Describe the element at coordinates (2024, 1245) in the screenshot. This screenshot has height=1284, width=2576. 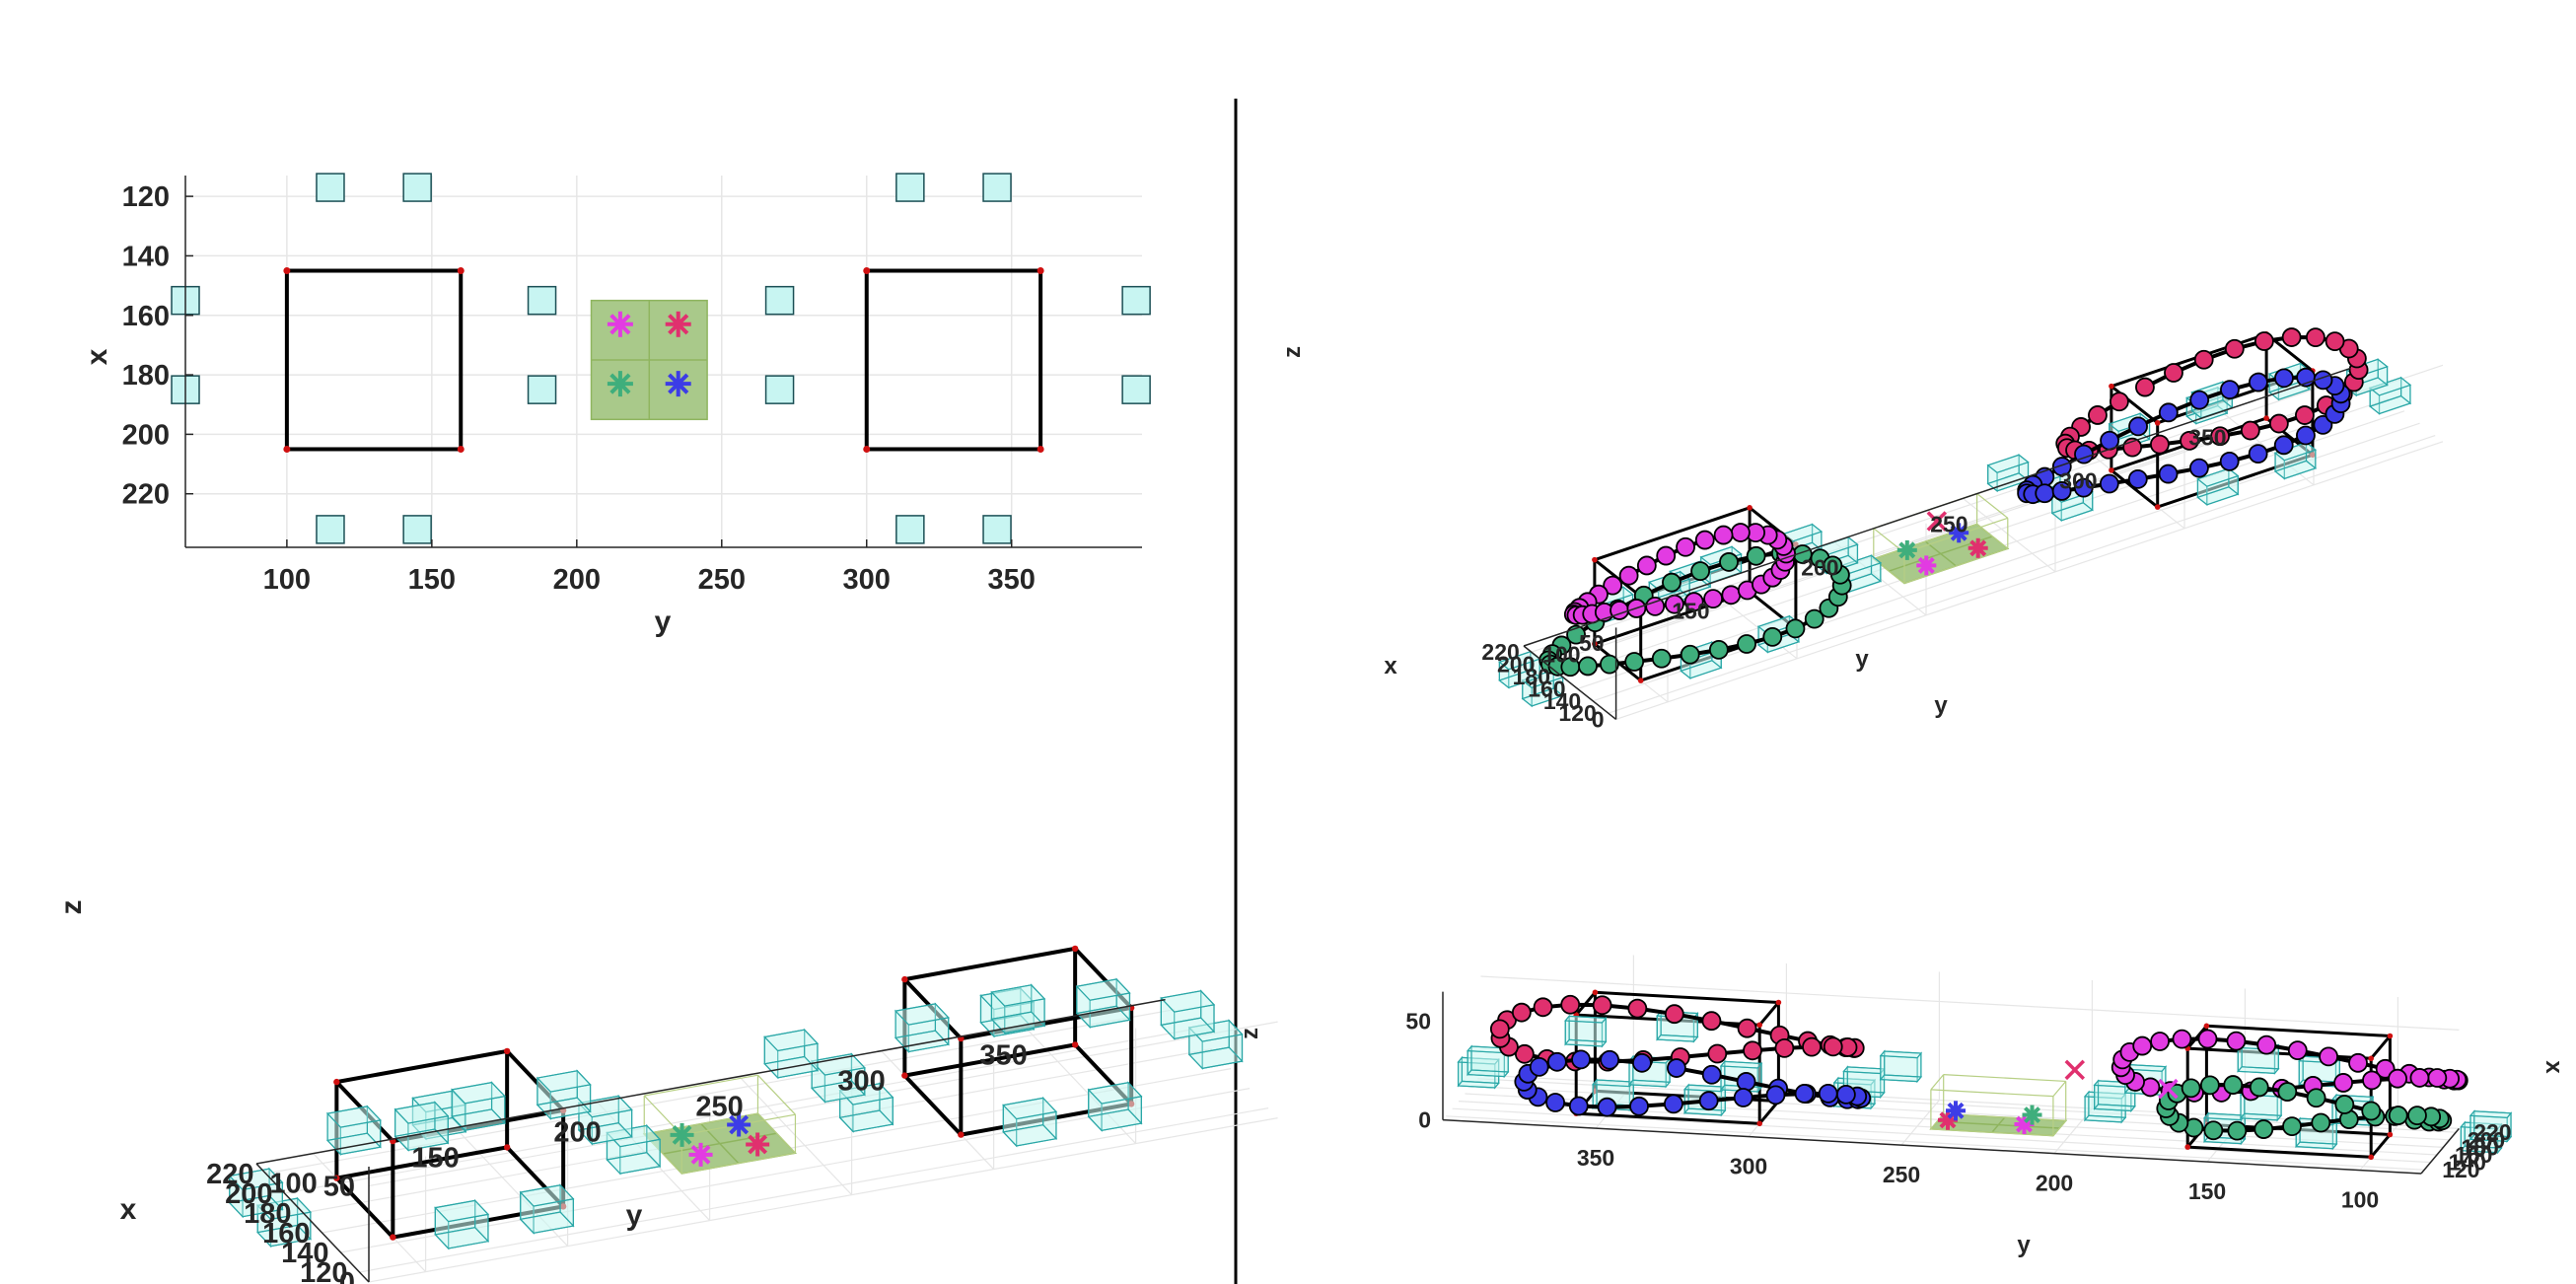
I see `iso-traj-back-ylabel: y` at that location.